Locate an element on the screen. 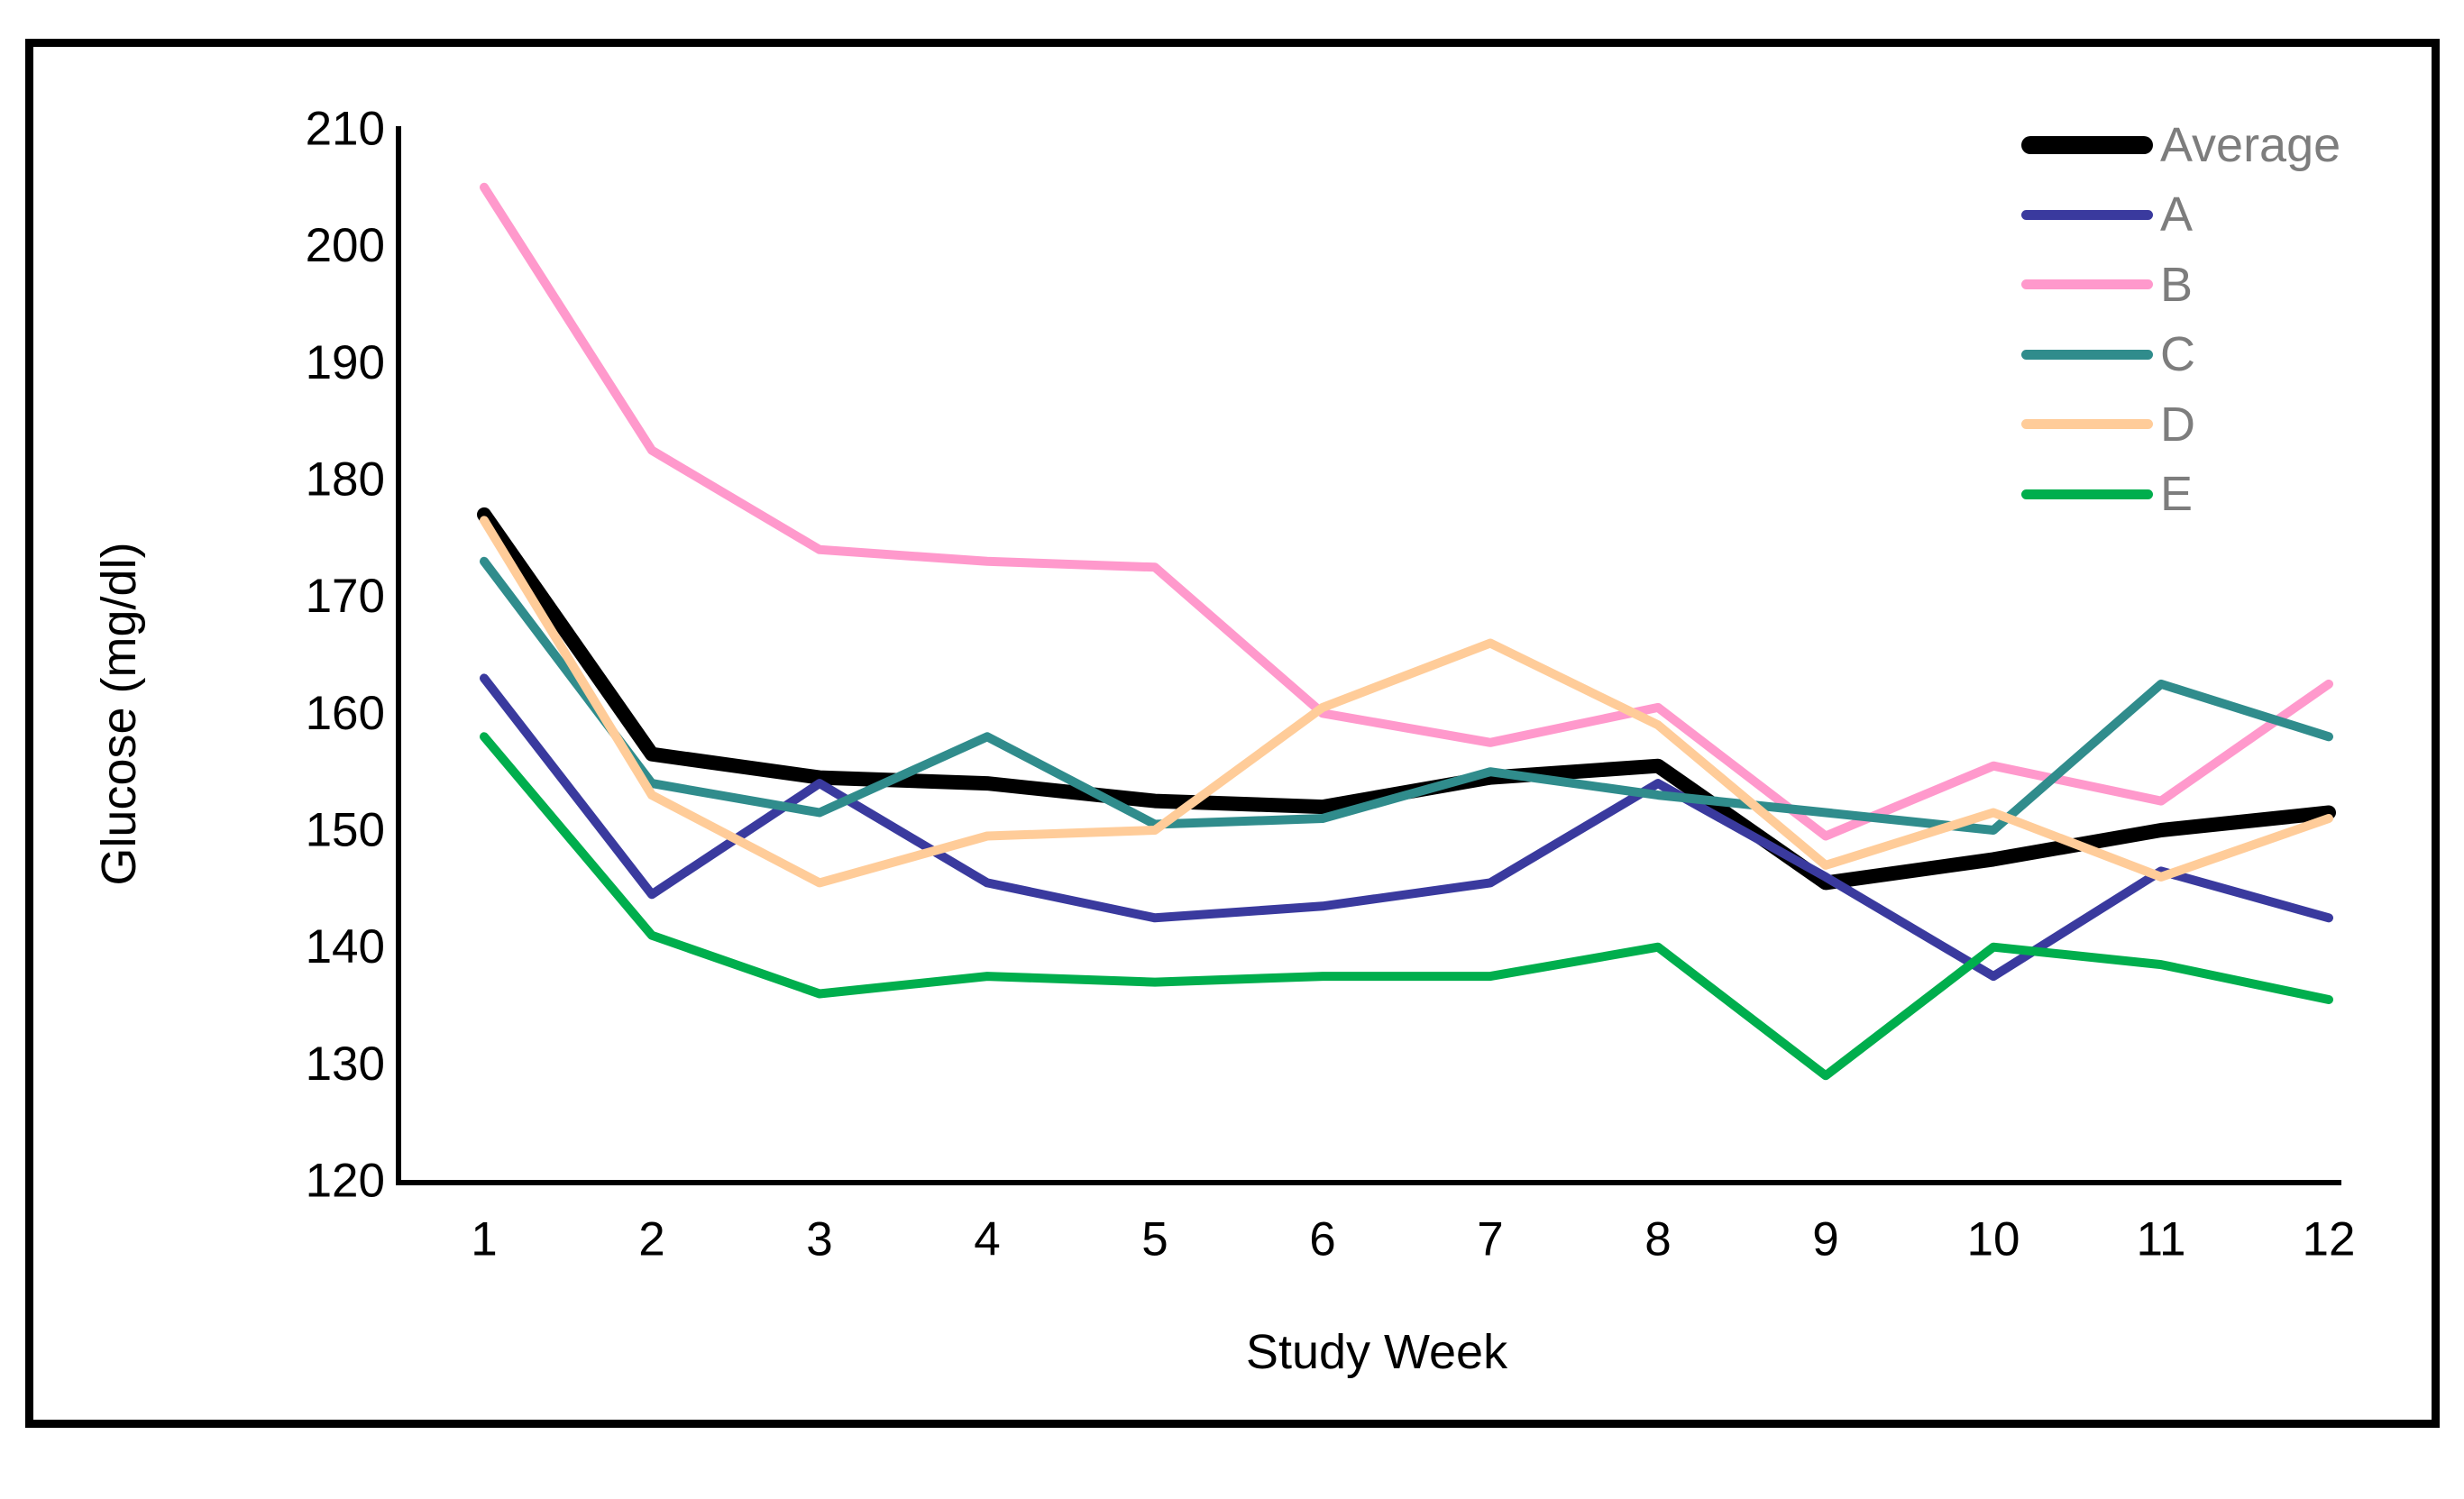 The height and width of the screenshot is (1499, 2464). y-tick-label: 190 is located at coordinates (345, 362).